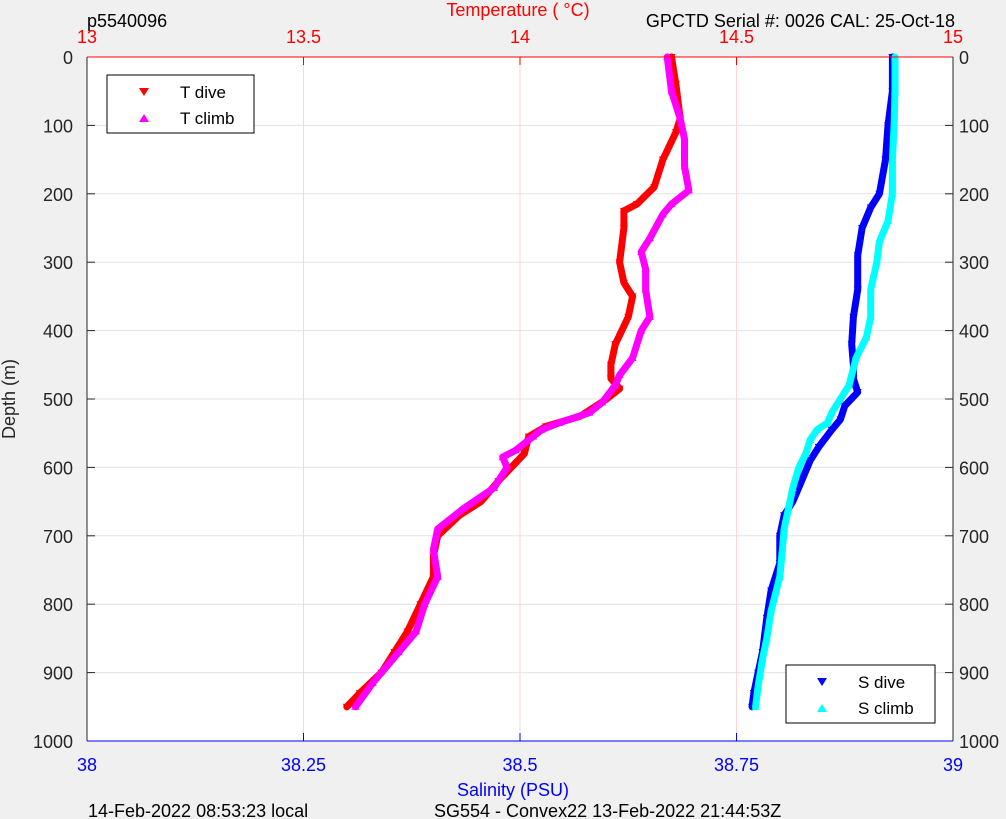  I want to click on temperature-tick-label: 13.5, so click(303, 37).